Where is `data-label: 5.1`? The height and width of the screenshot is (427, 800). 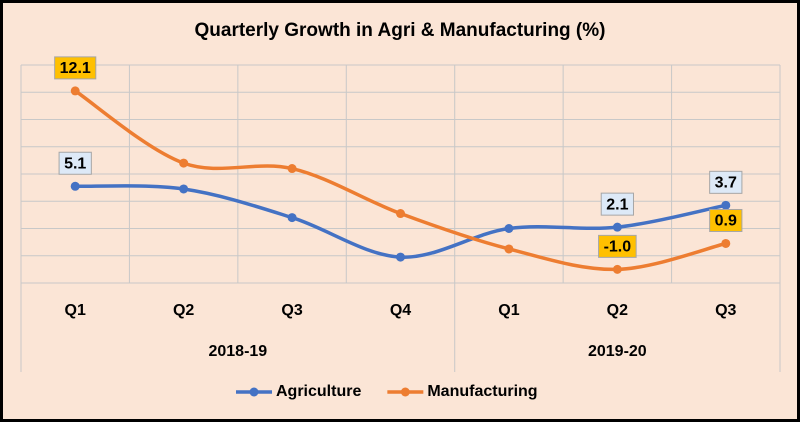
data-label: 5.1 is located at coordinates (75, 163).